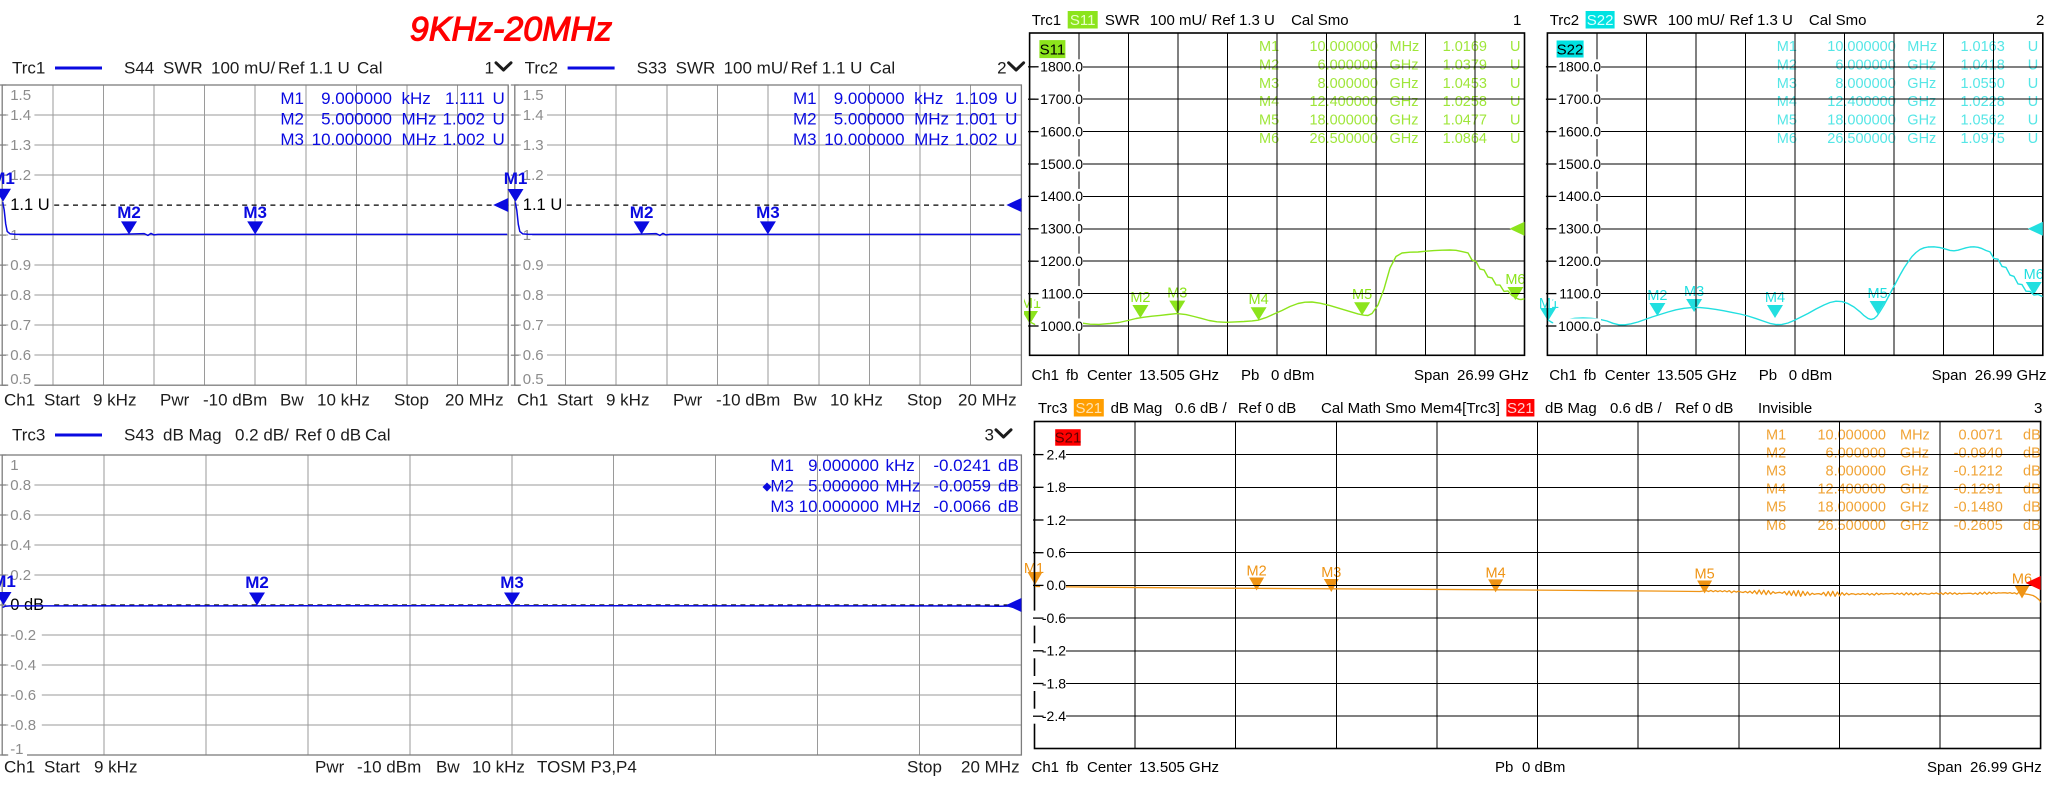  What do you see at coordinates (1982, 102) in the screenshot?
I see `svg-text: 1.0228` at bounding box center [1982, 102].